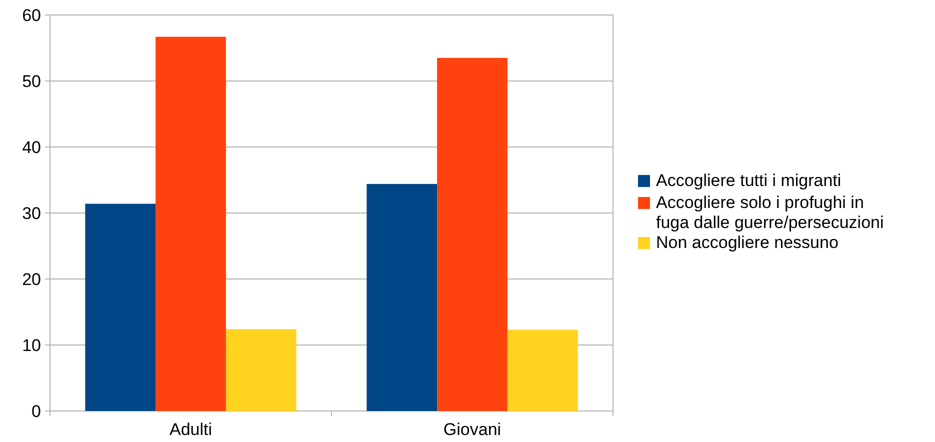  I want to click on legend-label: Non accogliere nessuno, so click(747, 242).